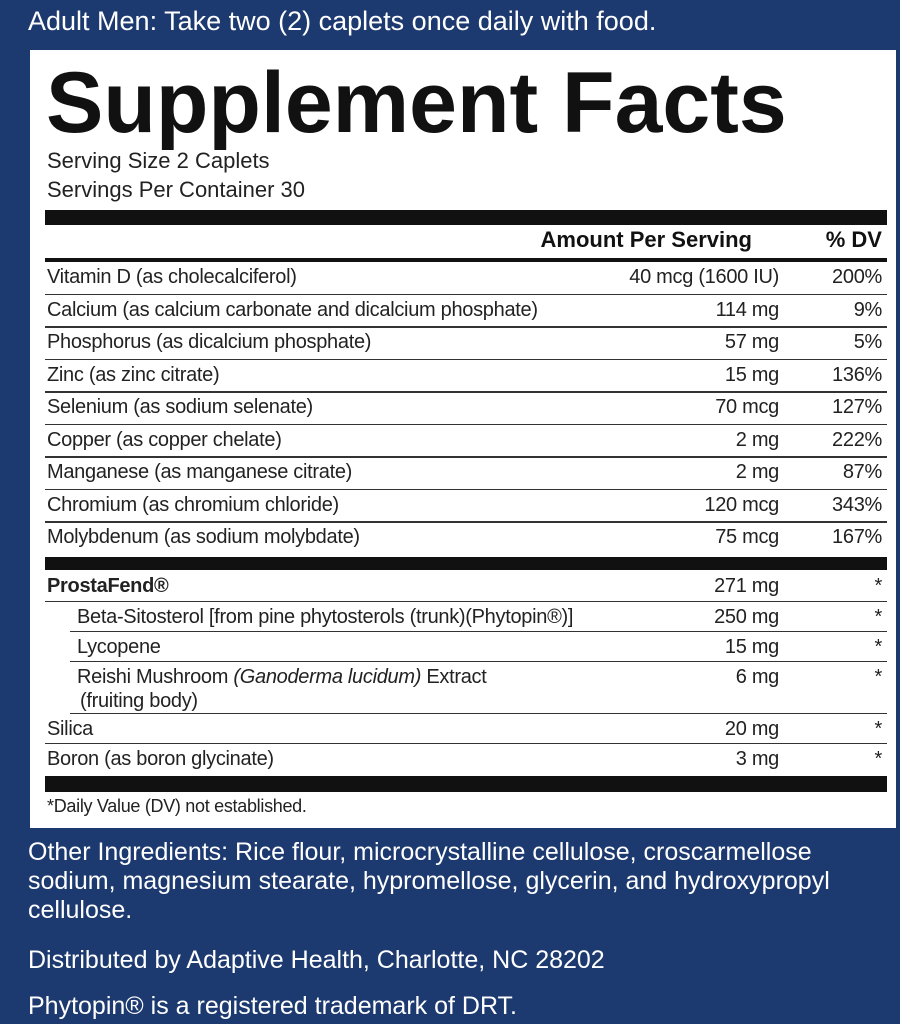  Describe the element at coordinates (857, 537) in the screenshot. I see `row-dv: 167%` at that location.